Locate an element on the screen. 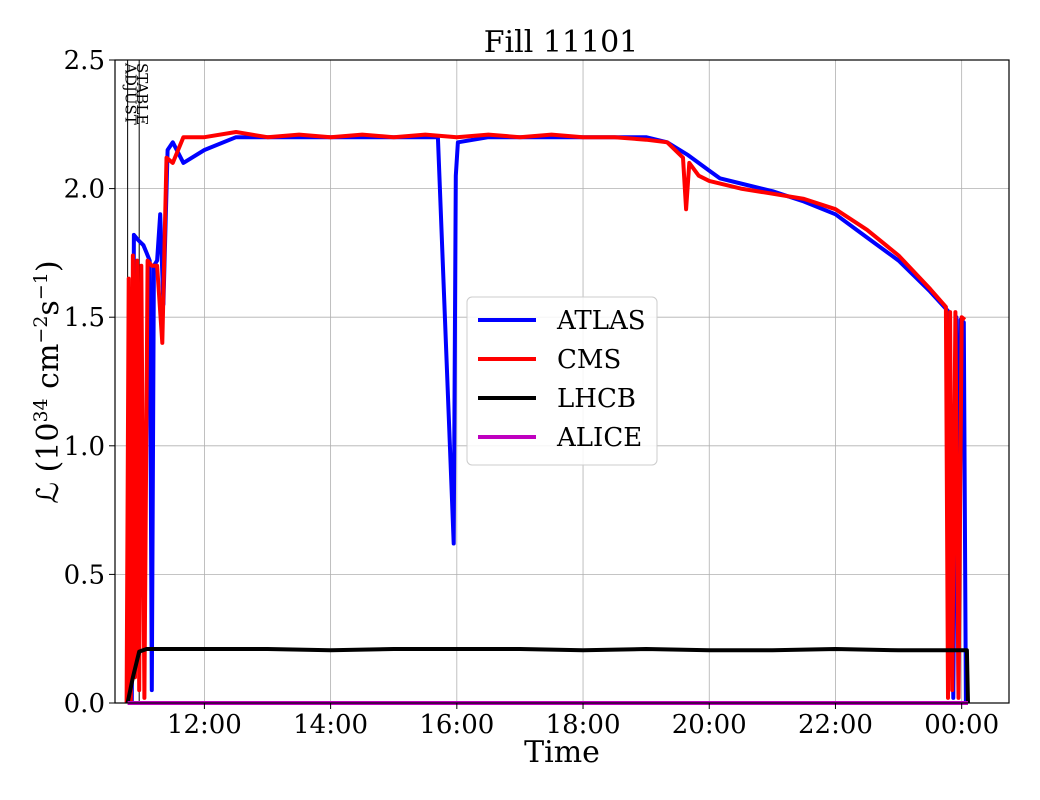  y-axis-label: ℒ (1034 cm−2s−1) is located at coordinates (48, 381).